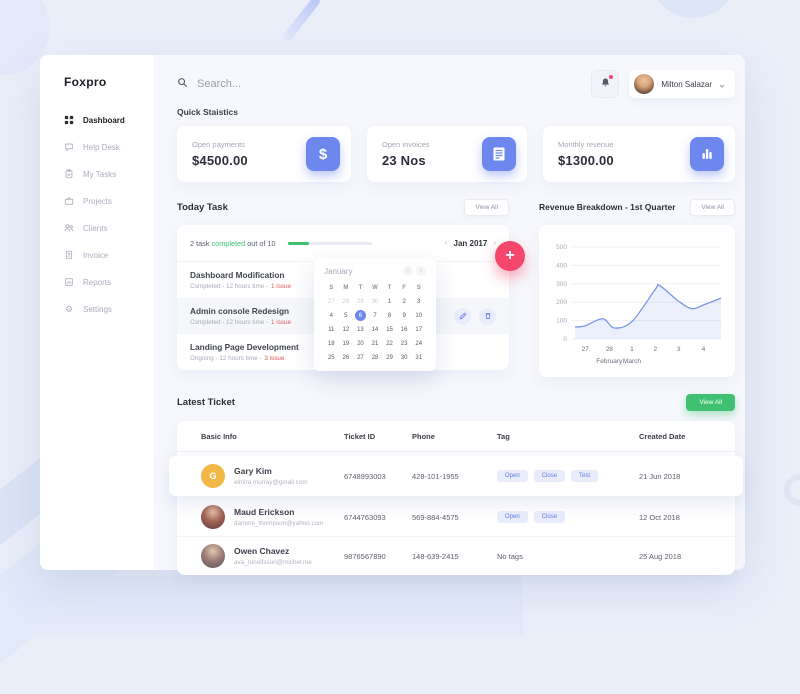 This screenshot has width=800, height=694. Describe the element at coordinates (360, 343) in the screenshot. I see `calendar-day: 20` at that location.